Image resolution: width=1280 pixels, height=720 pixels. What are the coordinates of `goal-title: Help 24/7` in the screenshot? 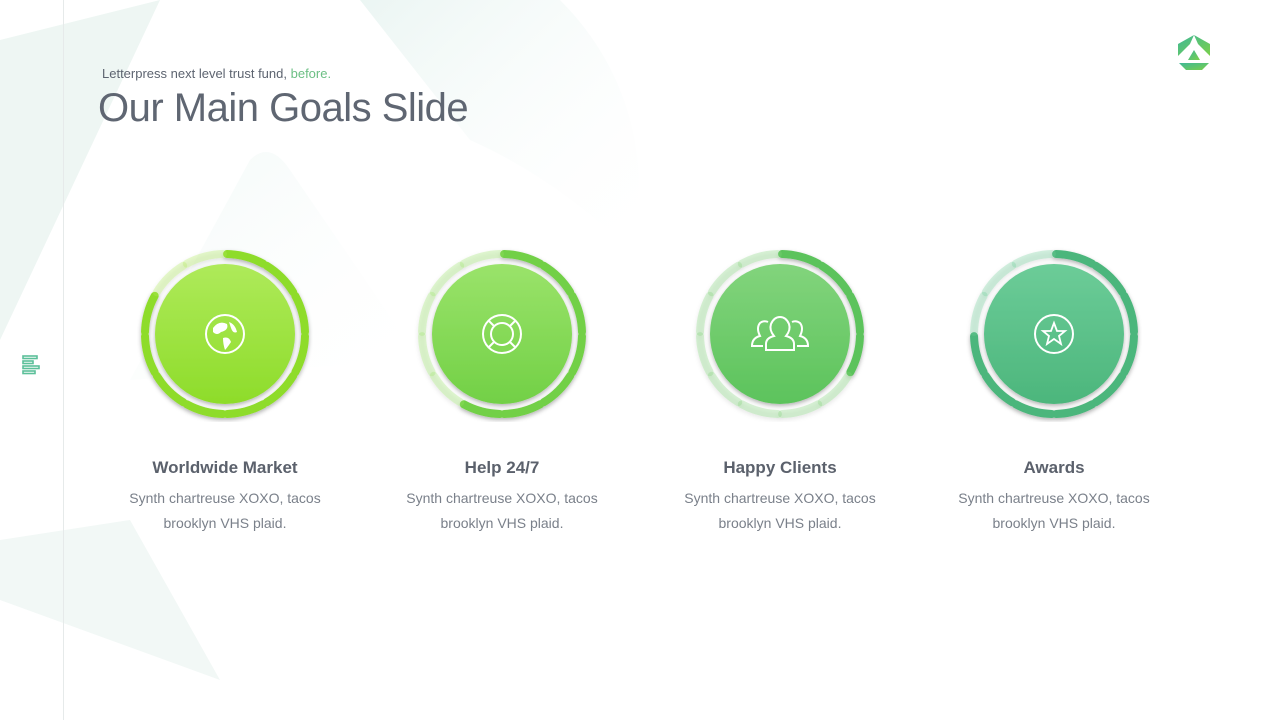 It's located at (502, 467).